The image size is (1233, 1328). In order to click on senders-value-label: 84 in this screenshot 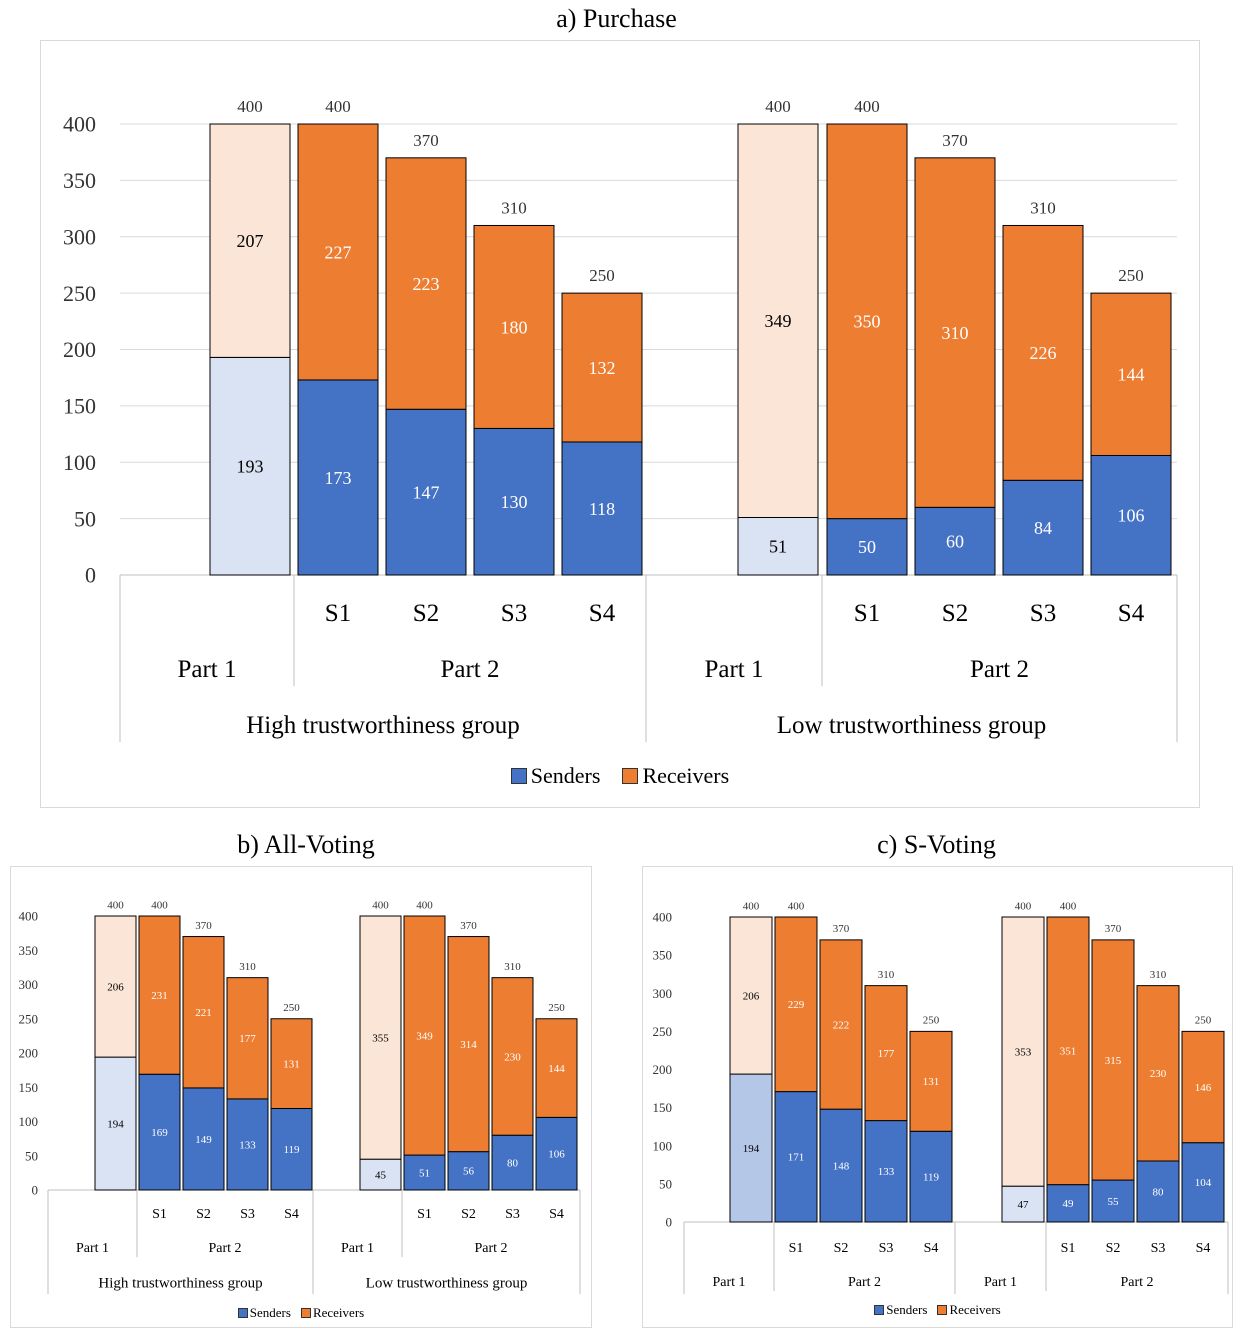, I will do `click(1043, 528)`.